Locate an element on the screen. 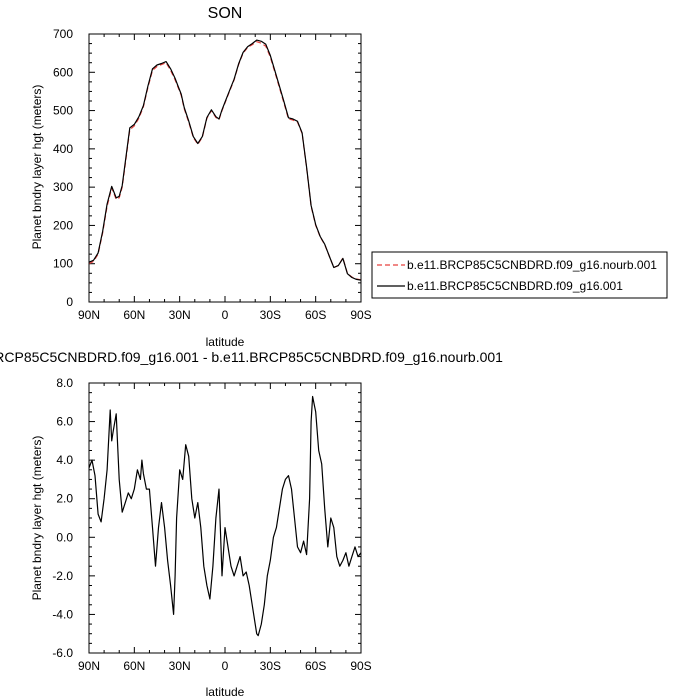 This screenshot has height=700, width=700. top-x-tick-label: 60S is located at coordinates (315, 315).